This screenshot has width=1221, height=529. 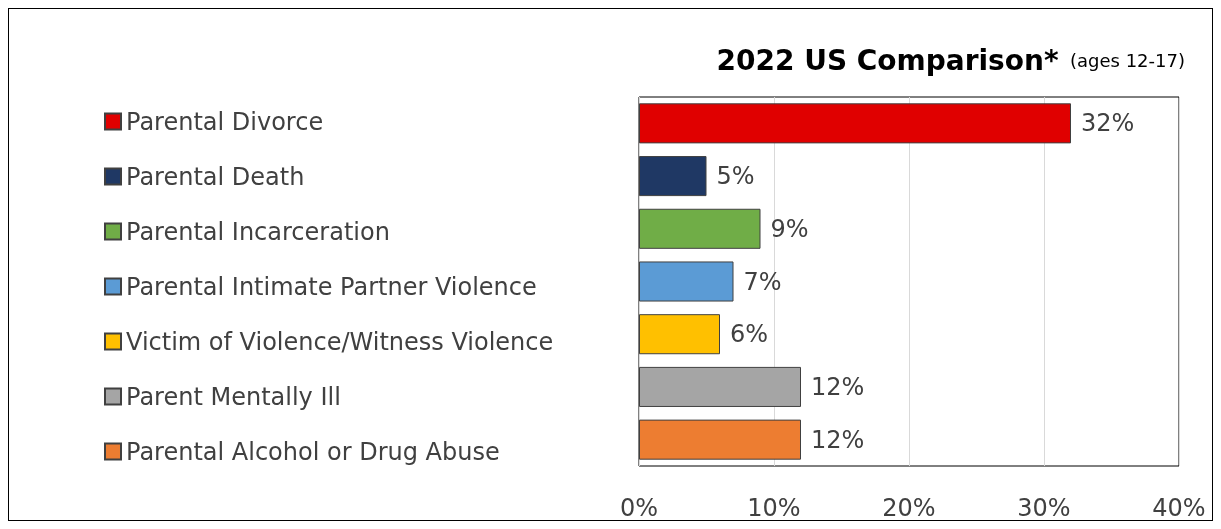 I want to click on legend-label: Parental Death, so click(x=215, y=176).